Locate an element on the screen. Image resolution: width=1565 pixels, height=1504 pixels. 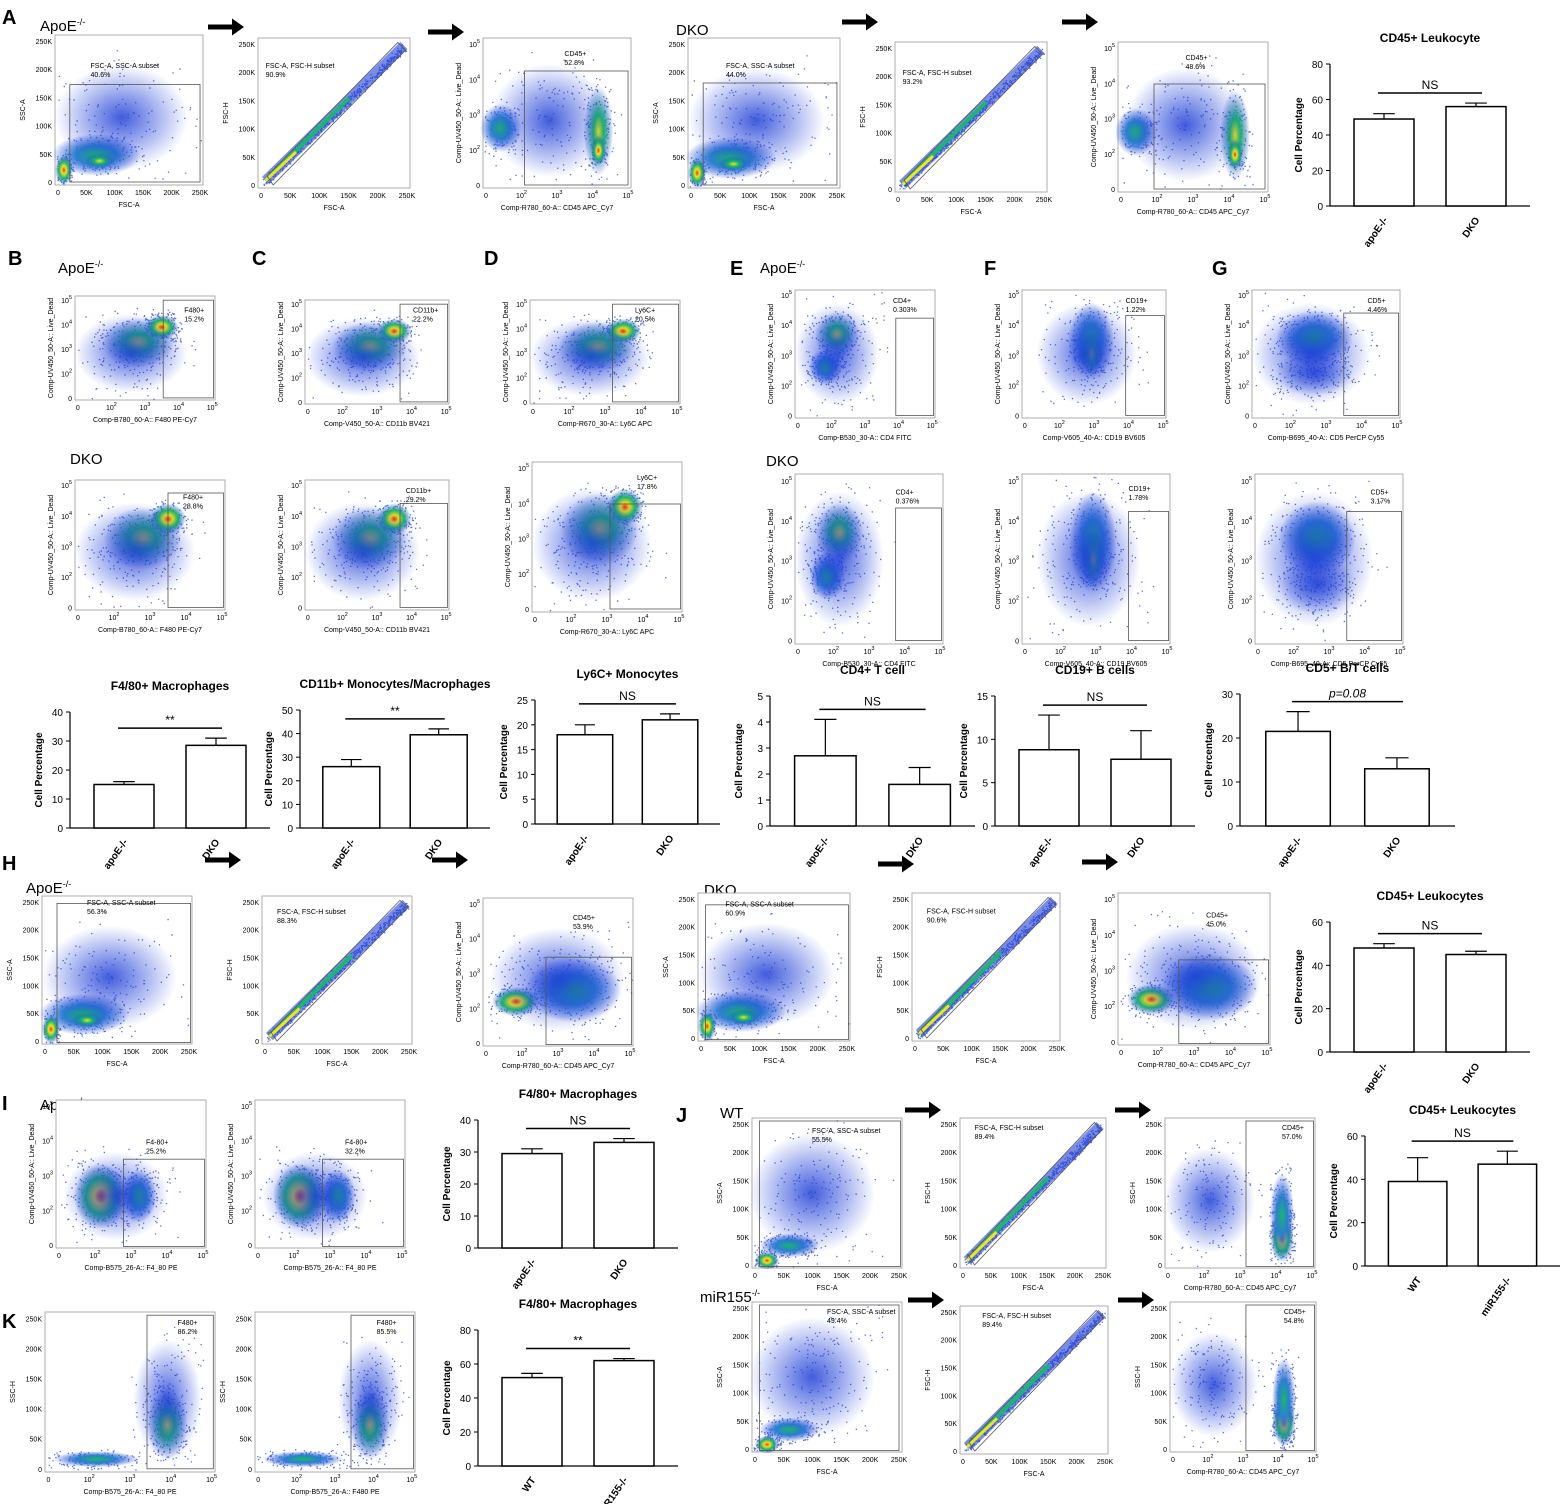
significance-label: ** is located at coordinates (395, 711).